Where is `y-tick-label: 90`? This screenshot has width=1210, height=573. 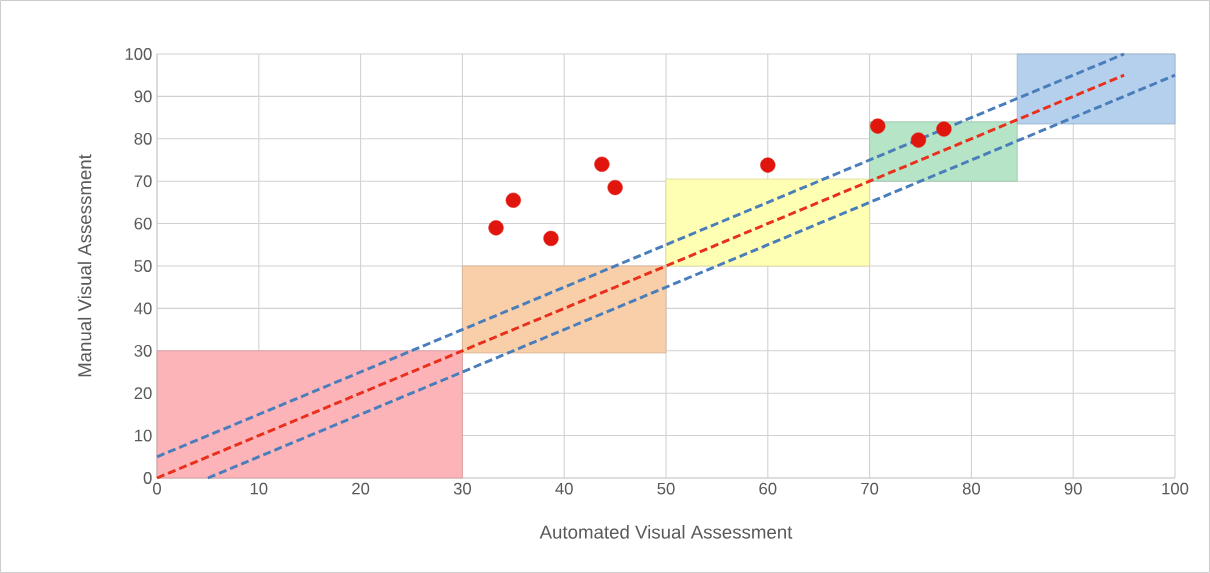 y-tick-label: 90 is located at coordinates (143, 96).